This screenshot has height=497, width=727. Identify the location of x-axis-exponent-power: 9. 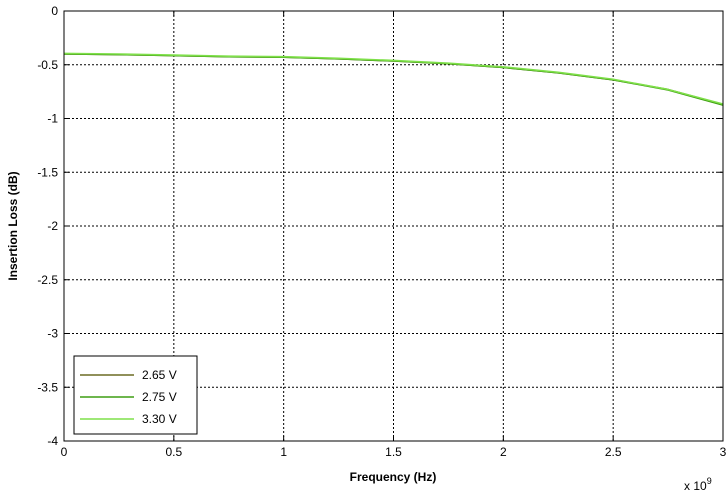
(709, 481).